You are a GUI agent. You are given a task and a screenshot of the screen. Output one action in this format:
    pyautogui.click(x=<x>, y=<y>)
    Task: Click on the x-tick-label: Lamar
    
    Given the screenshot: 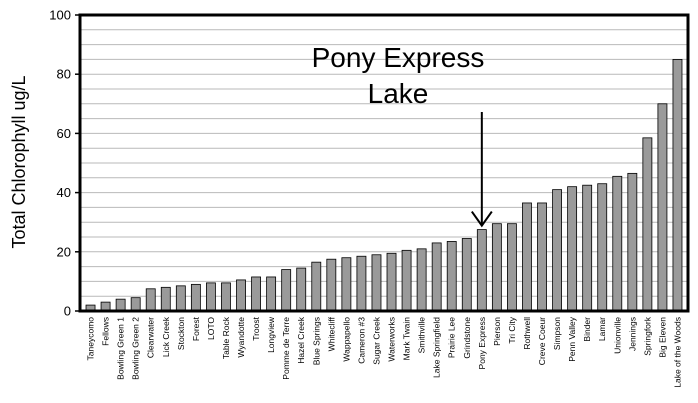 What is the action you would take?
    pyautogui.click(x=602, y=329)
    